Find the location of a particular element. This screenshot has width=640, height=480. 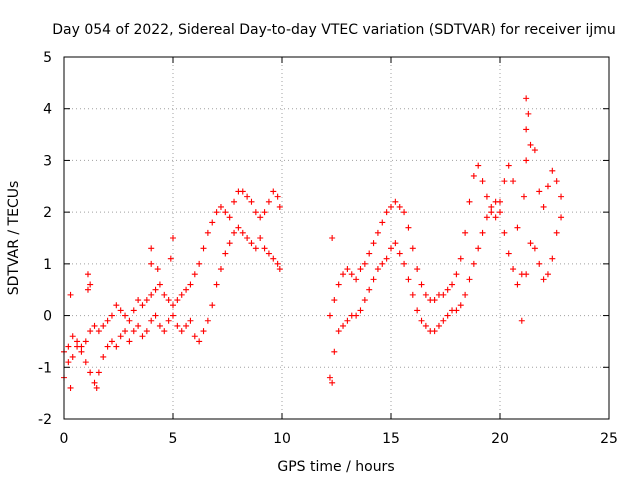

x-tick-label: 20 is located at coordinates (500, 439).